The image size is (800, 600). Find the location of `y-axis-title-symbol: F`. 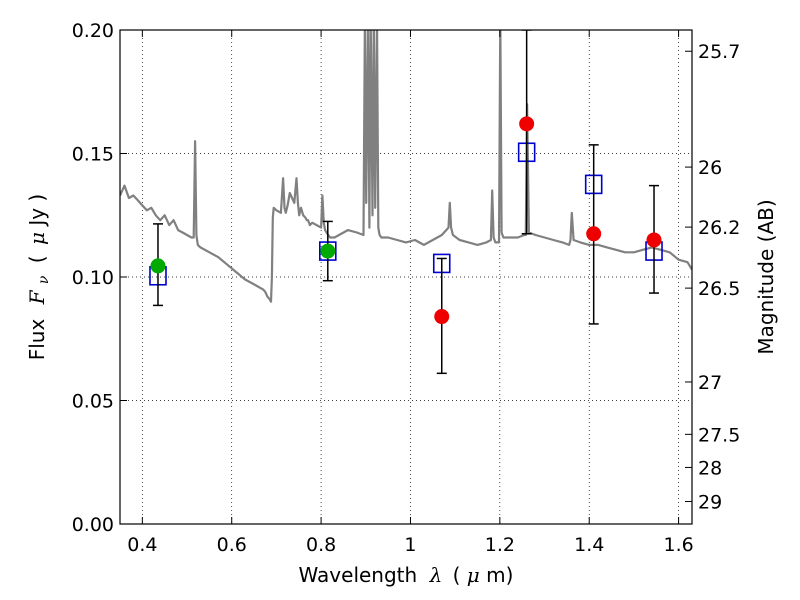

y-axis-title-symbol: F is located at coordinates (37, 297).